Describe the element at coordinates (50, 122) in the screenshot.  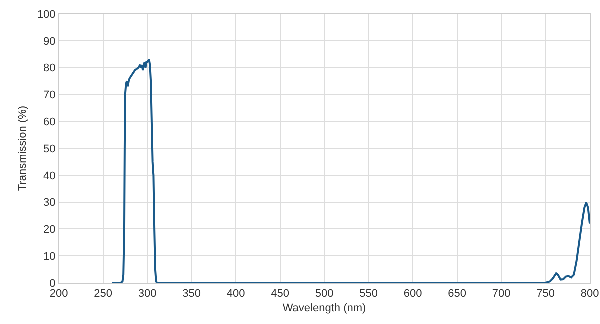
I see `y-tick-label: 60` at that location.